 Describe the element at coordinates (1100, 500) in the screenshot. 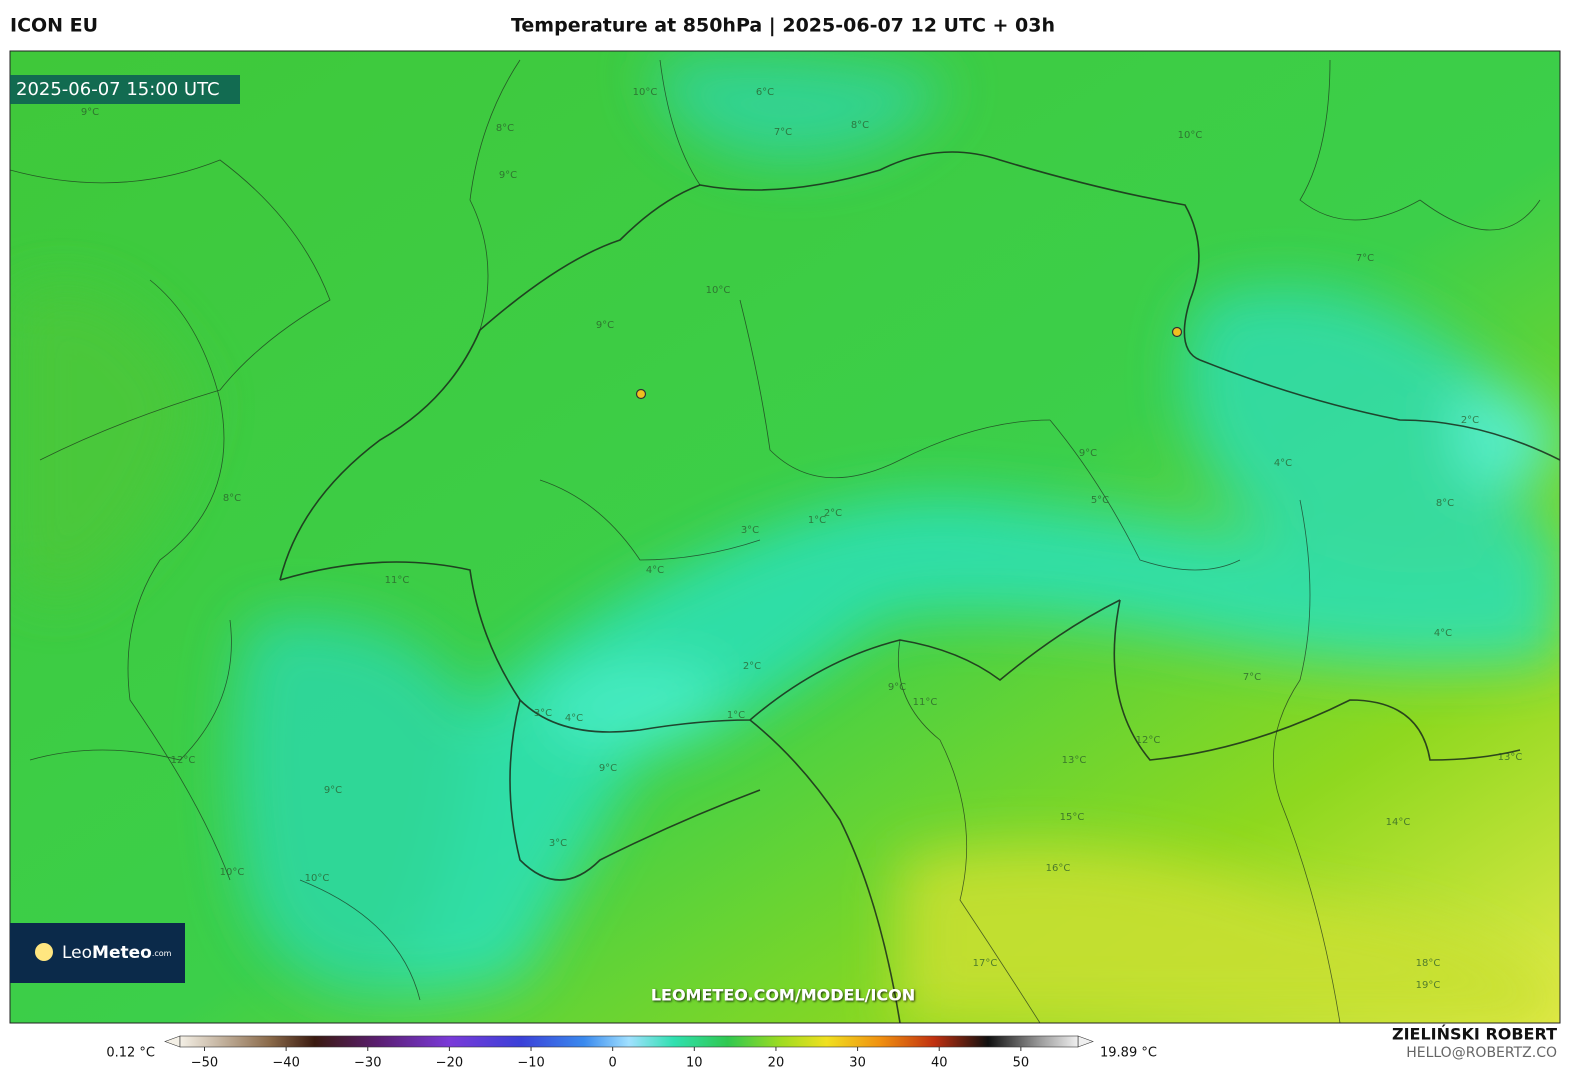

I see `contour-label: 5°C` at that location.